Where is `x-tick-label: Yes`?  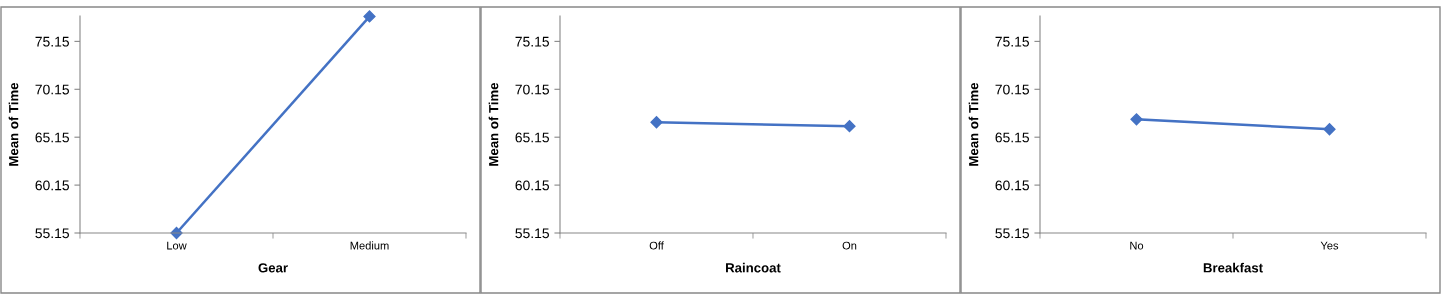
x-tick-label: Yes is located at coordinates (1329, 245).